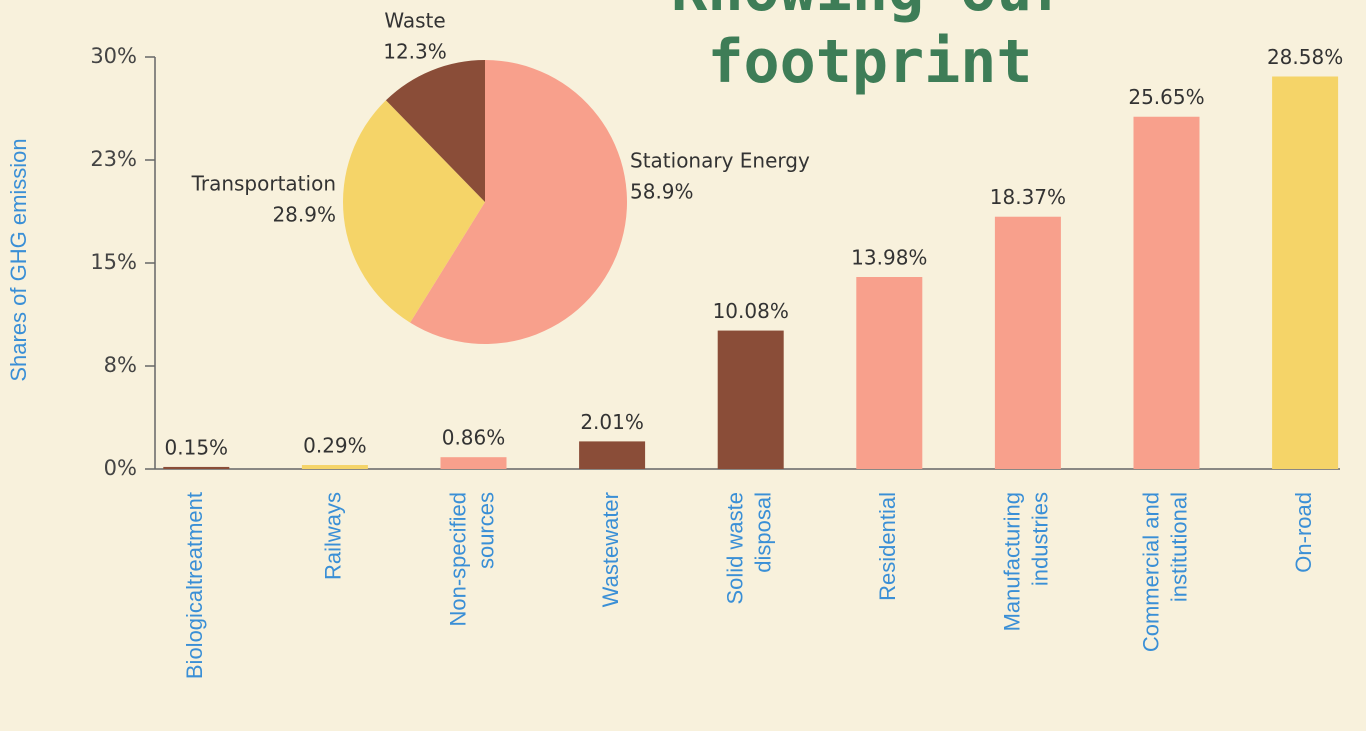 The width and height of the screenshot is (1366, 731). Describe the element at coordinates (763, 532) in the screenshot. I see `x-tick-label: disposal` at that location.